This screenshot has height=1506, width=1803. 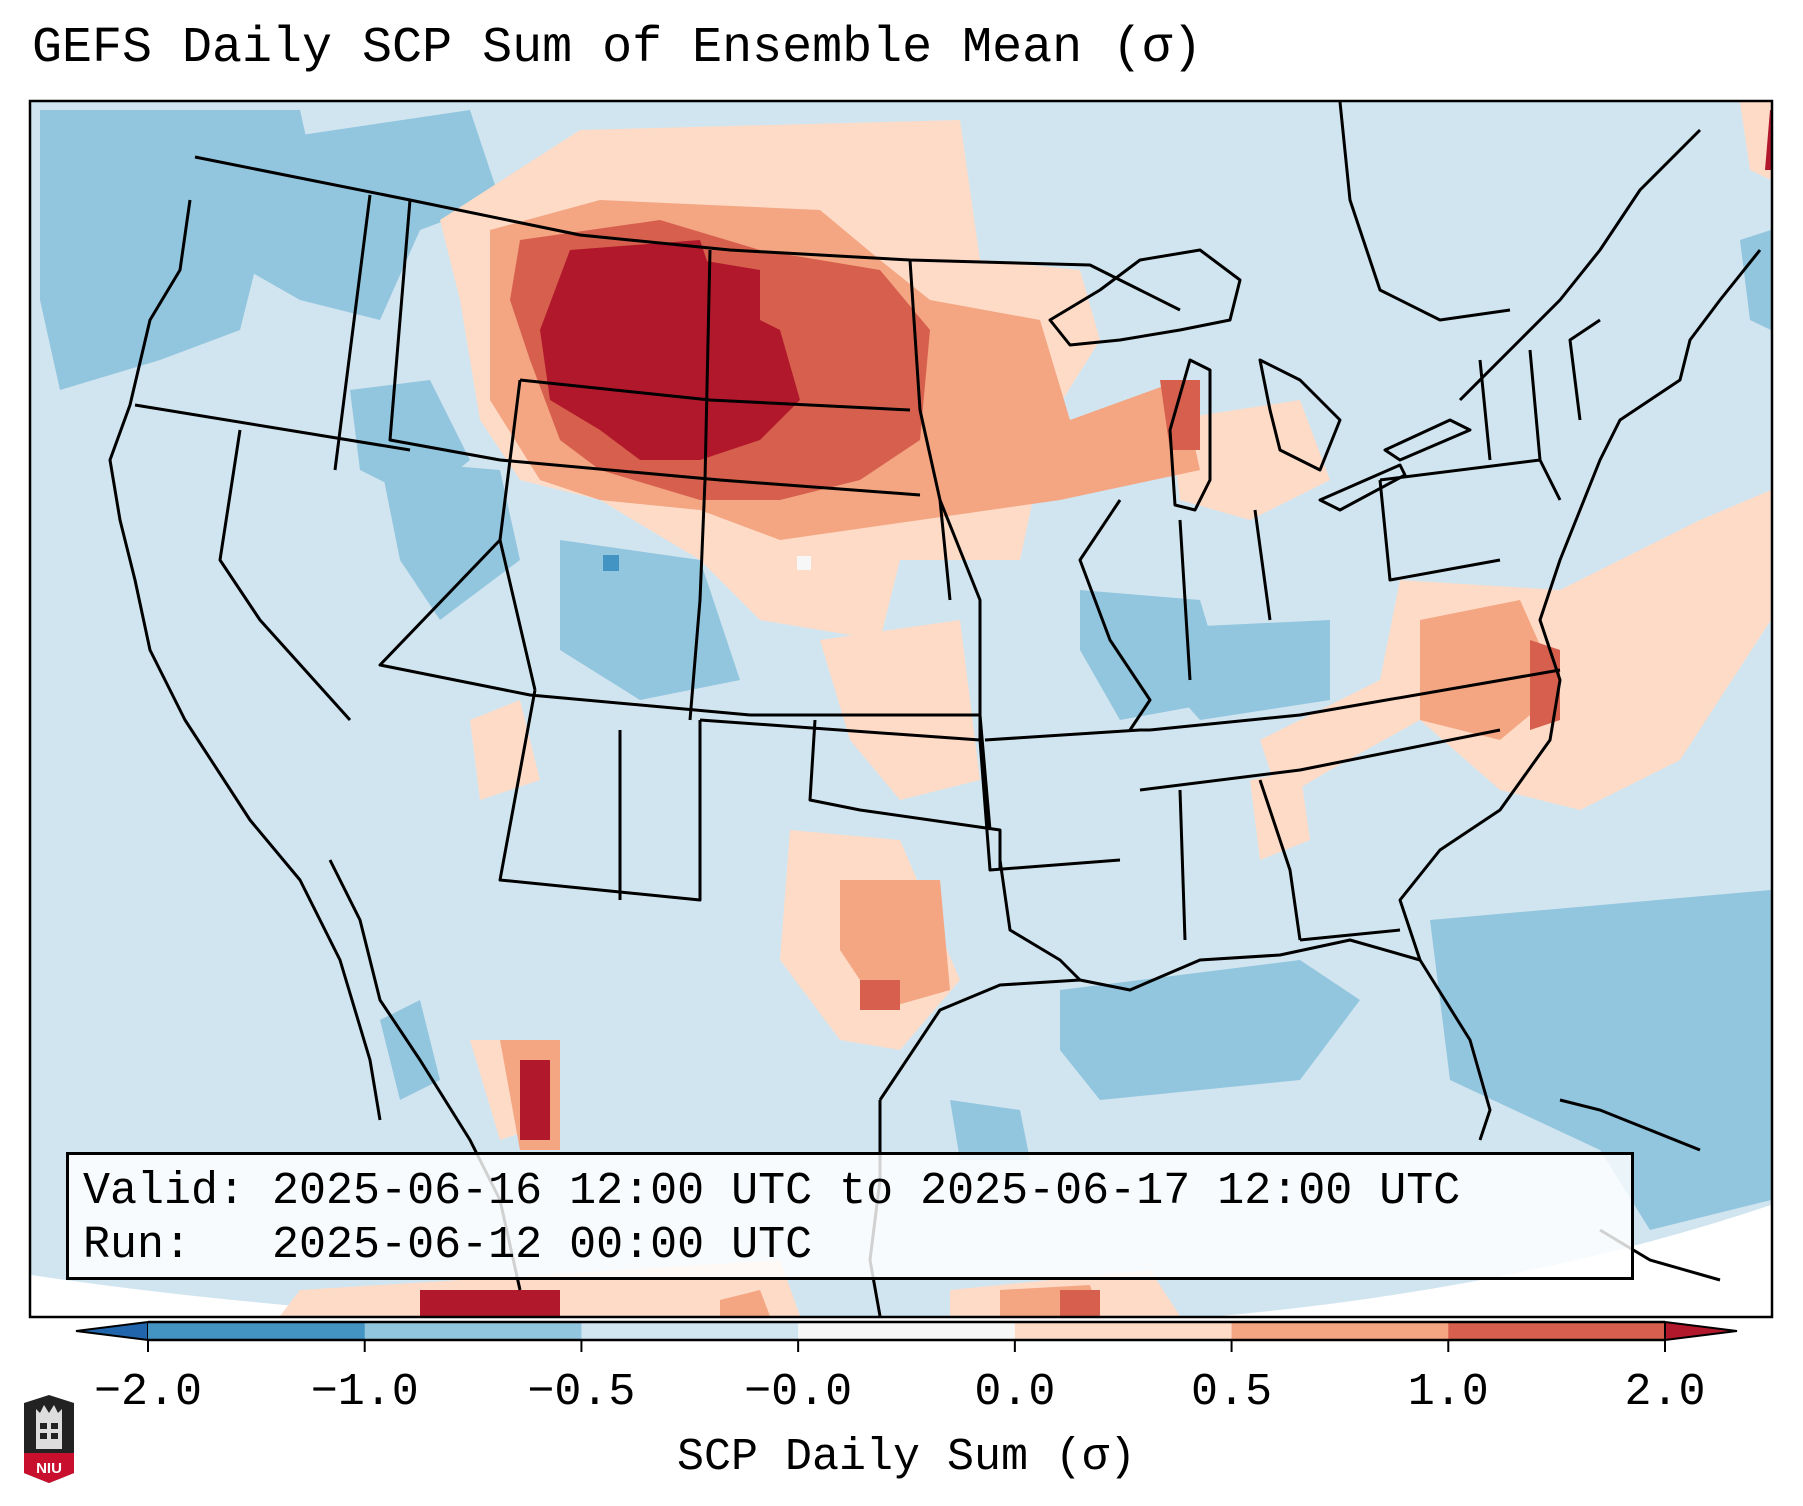 I want to click on valid-label: Valid:, so click(x=164, y=1191).